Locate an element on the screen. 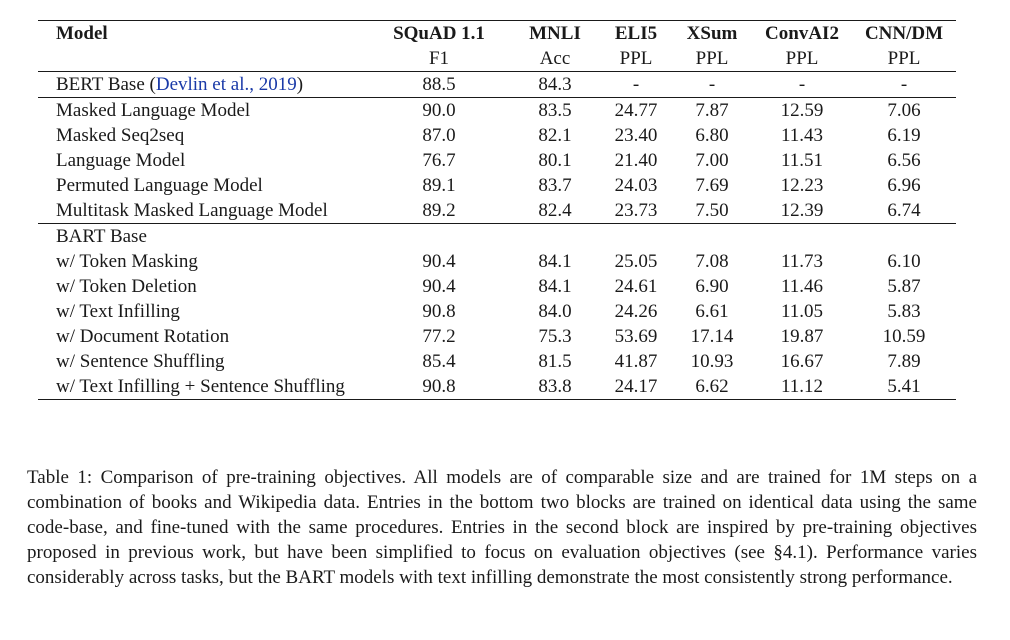 The image size is (1010, 640). cell-value: 6.56 is located at coordinates (904, 160).